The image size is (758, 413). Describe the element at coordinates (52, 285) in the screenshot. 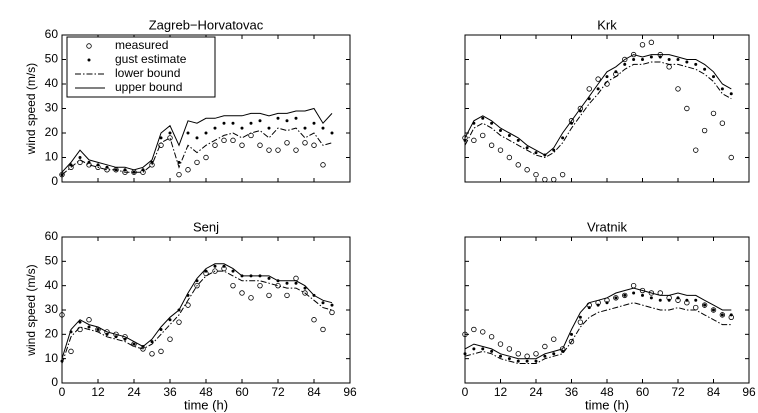

I see `y-tick-label: 40` at that location.